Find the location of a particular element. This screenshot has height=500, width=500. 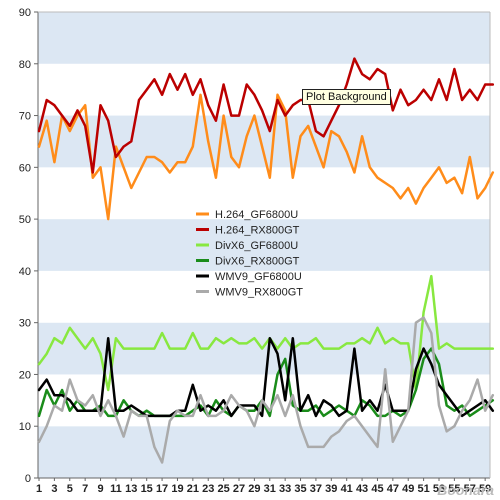

legend-label: H.264_GF6800U is located at coordinates (256, 215).